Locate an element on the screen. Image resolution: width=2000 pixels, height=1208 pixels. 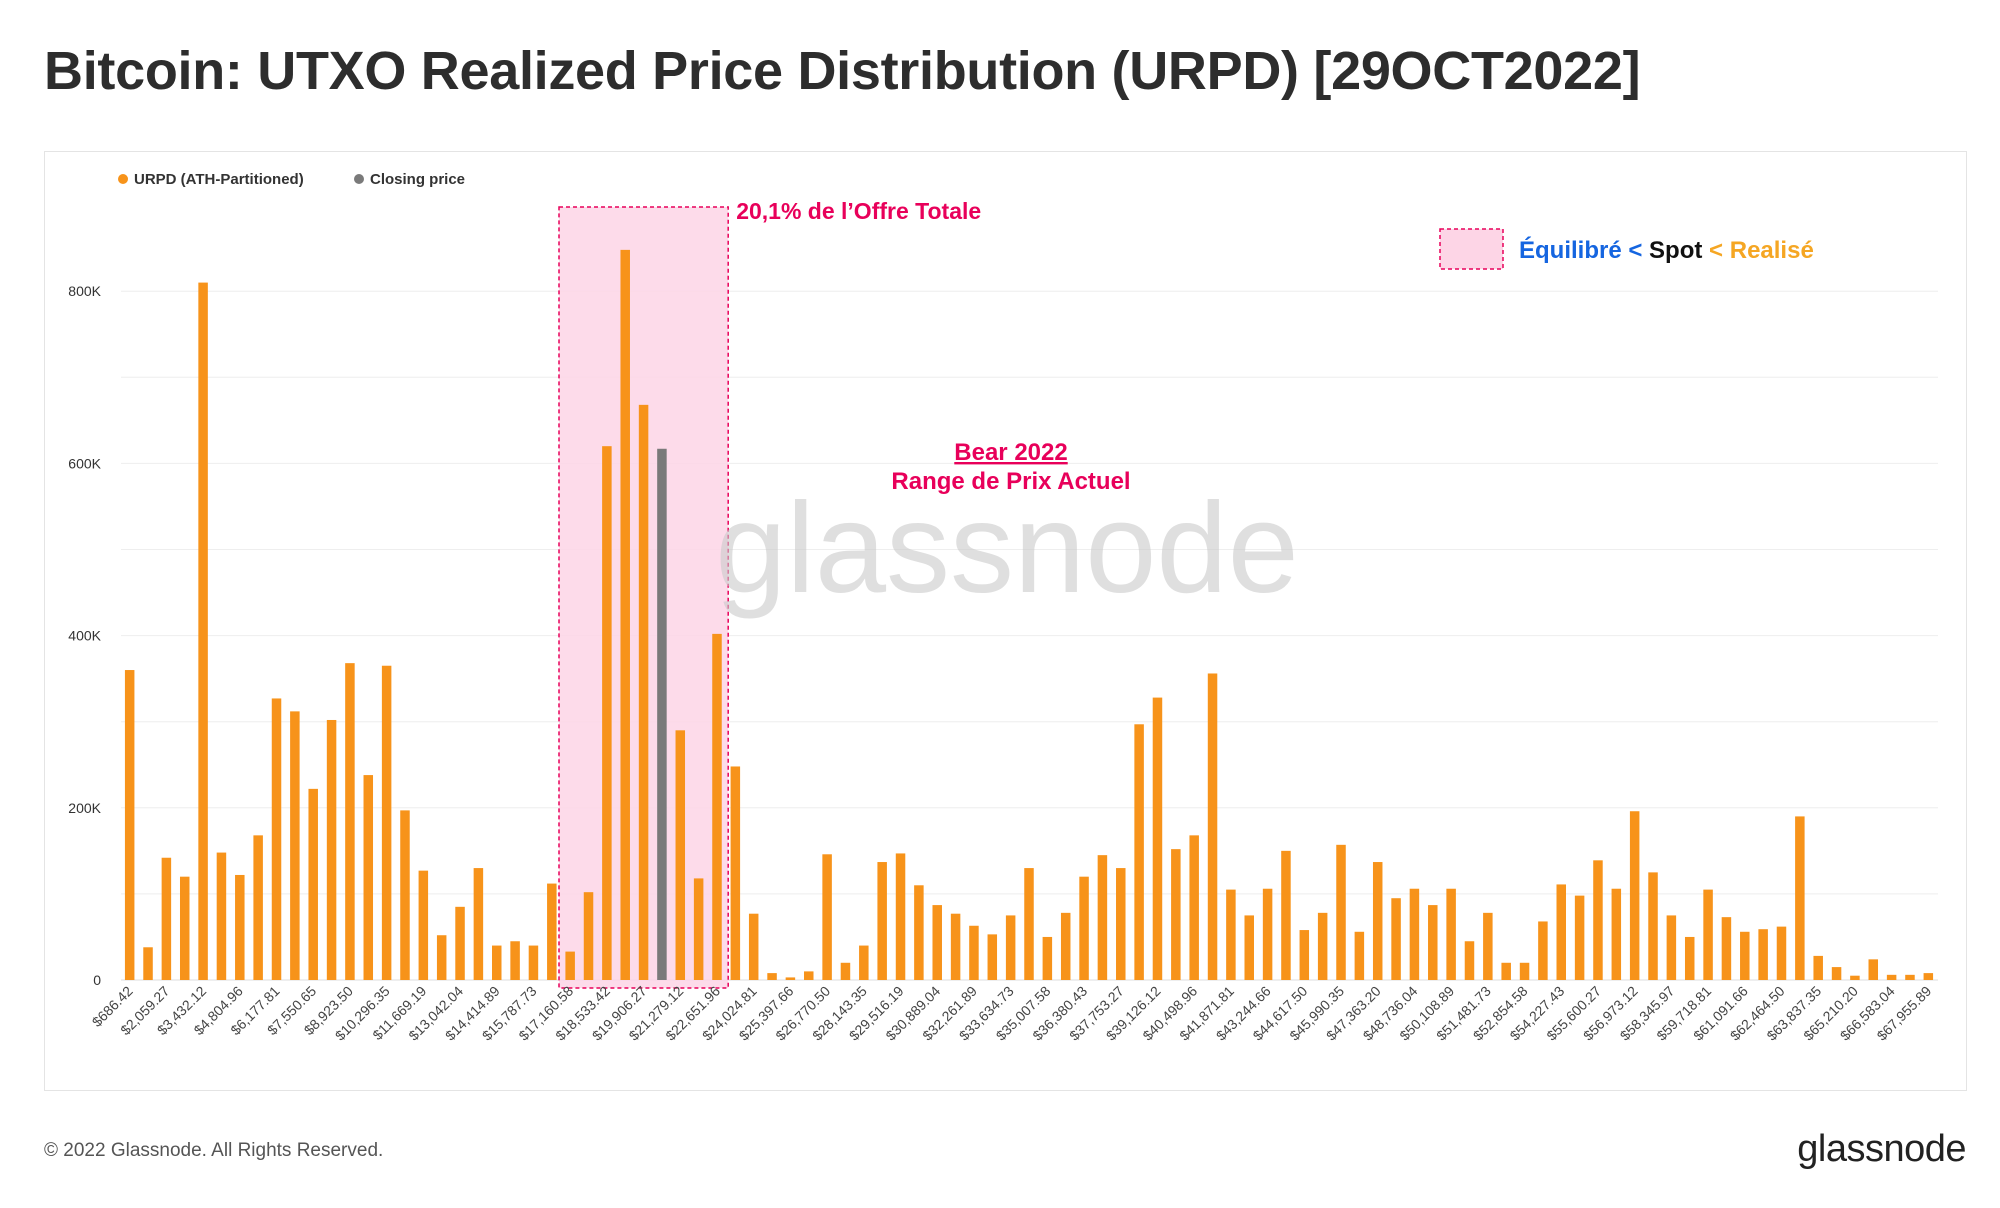
legend-closing-label: Closing price is located at coordinates (417, 179).